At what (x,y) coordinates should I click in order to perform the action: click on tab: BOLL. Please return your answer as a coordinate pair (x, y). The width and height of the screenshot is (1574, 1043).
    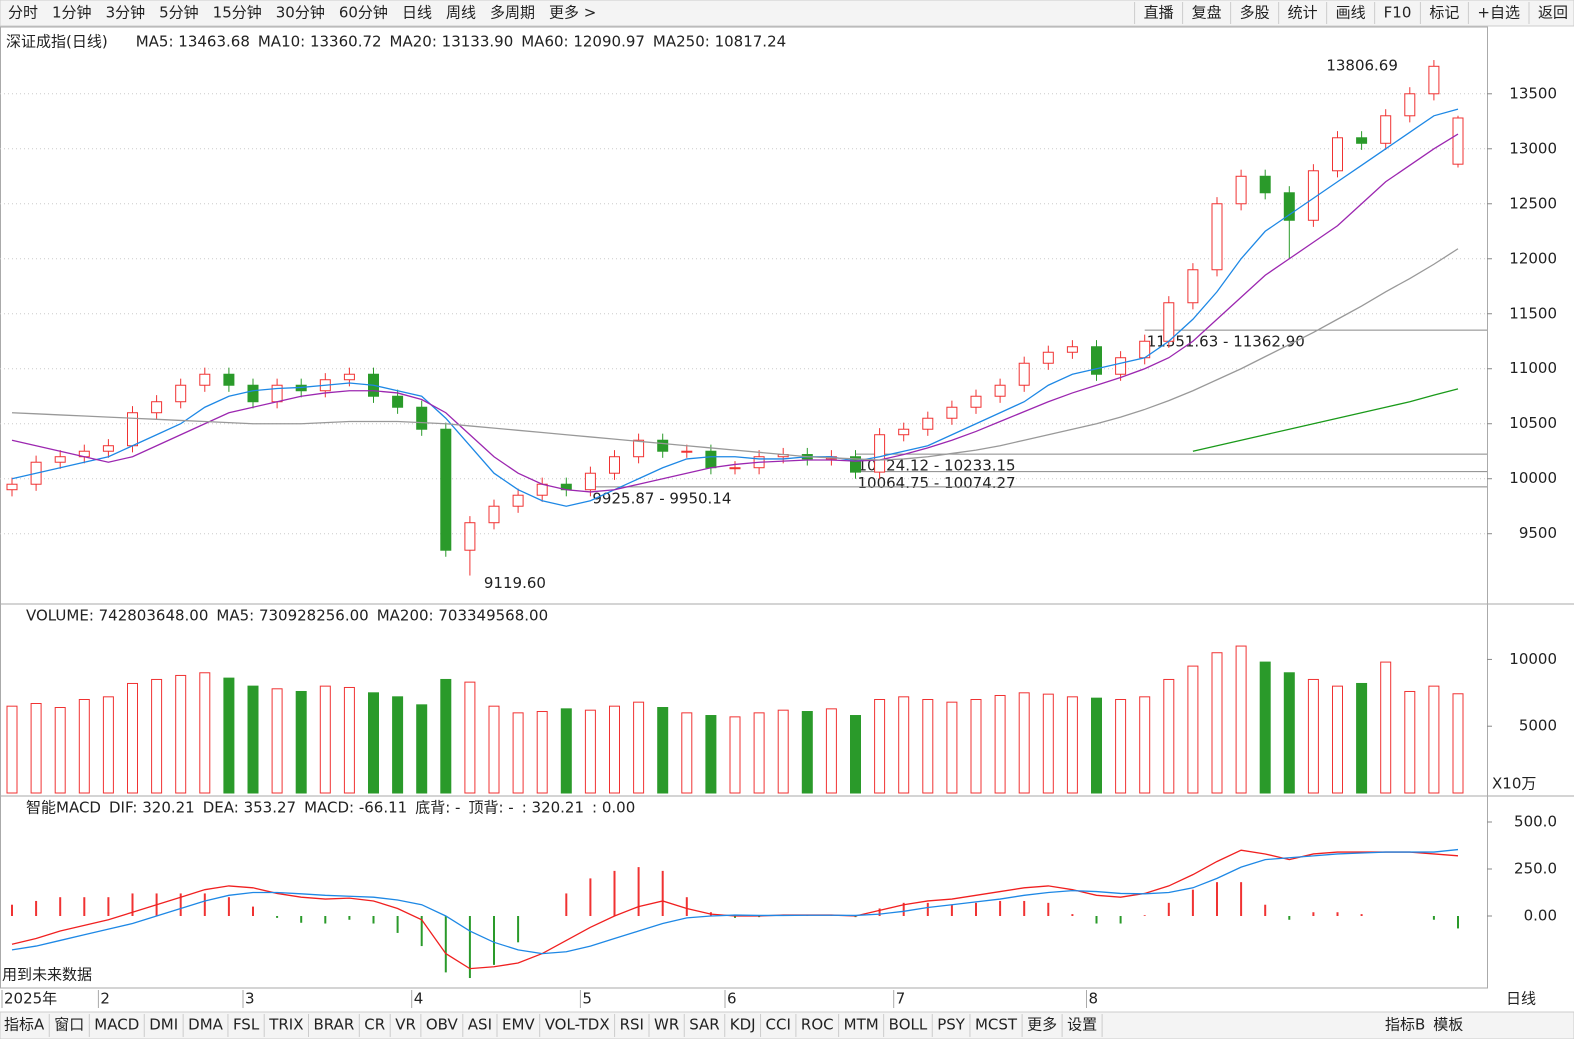
    Looking at the image, I should click on (908, 1025).